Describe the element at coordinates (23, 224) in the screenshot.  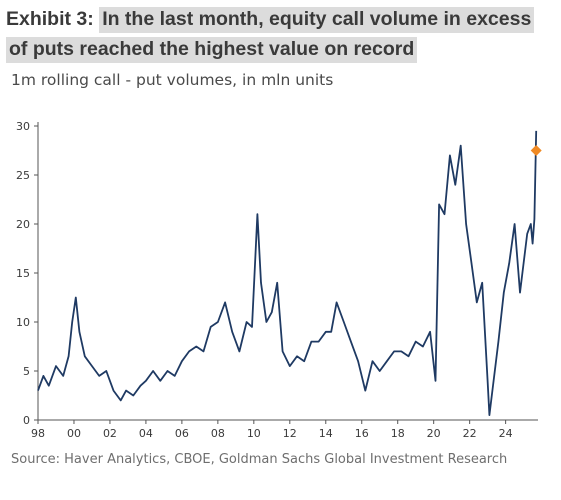
I see `y-tick-label: 20` at that location.